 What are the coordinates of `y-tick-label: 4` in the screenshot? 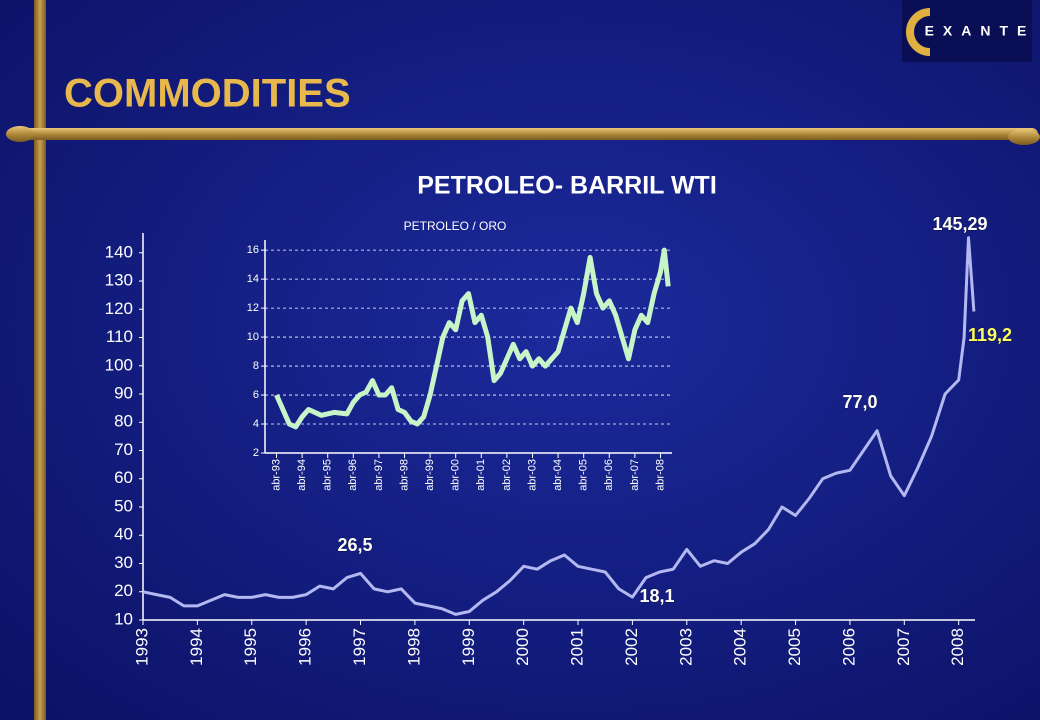 It's located at (256, 424).